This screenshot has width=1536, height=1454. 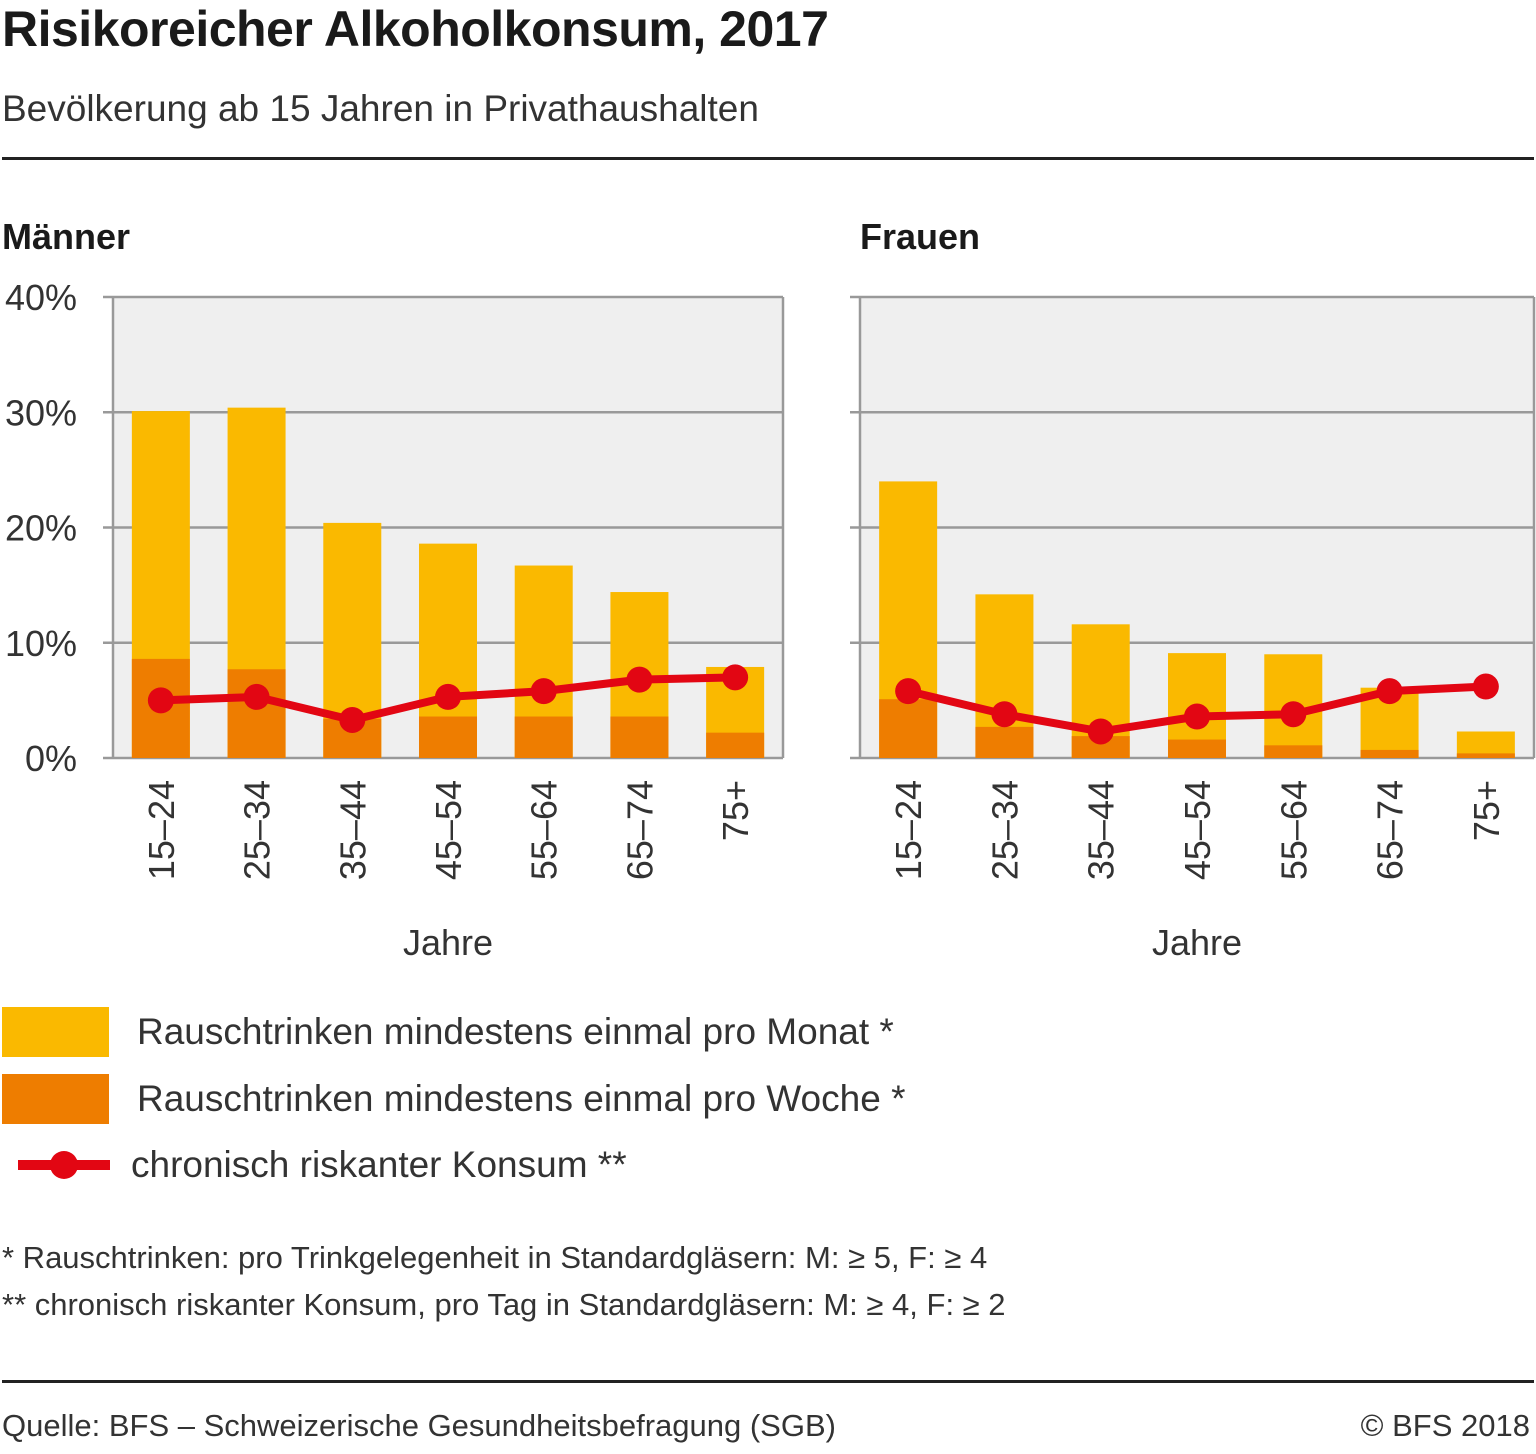 What do you see at coordinates (379, 1164) in the screenshot?
I see `legend-label-chronic: chronisch riskanter Konsum **` at bounding box center [379, 1164].